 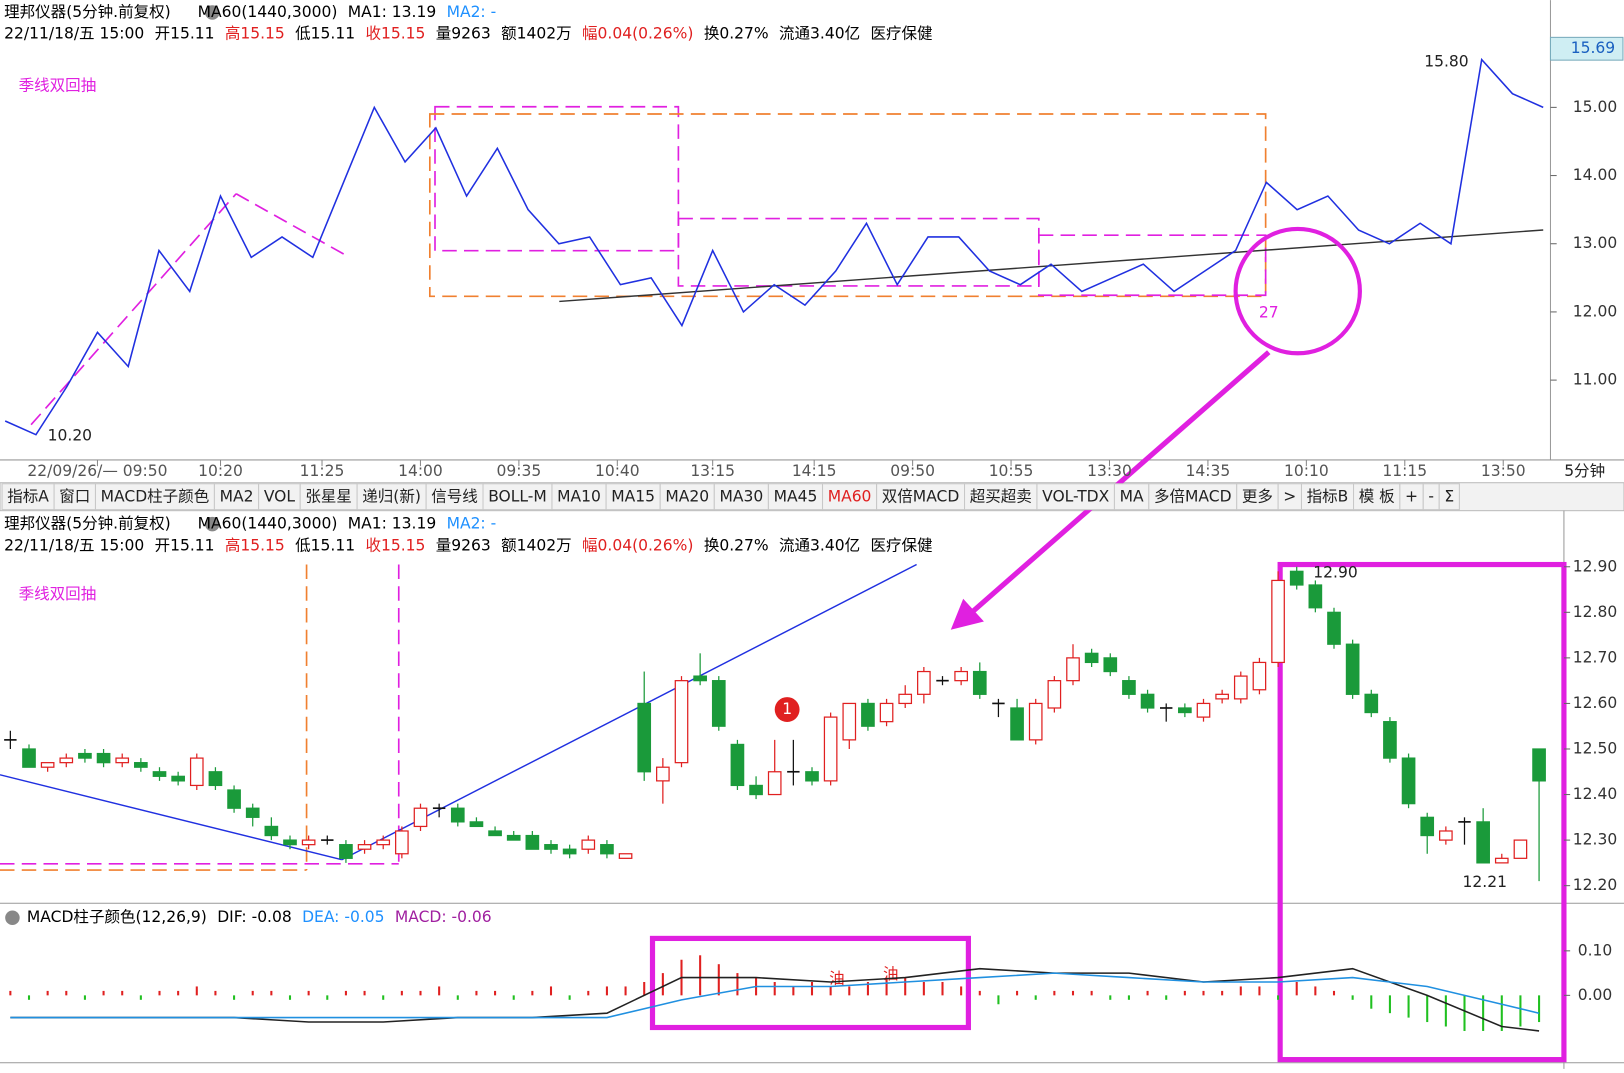 I want to click on toolbar-button: MA15, so click(x=633, y=497).